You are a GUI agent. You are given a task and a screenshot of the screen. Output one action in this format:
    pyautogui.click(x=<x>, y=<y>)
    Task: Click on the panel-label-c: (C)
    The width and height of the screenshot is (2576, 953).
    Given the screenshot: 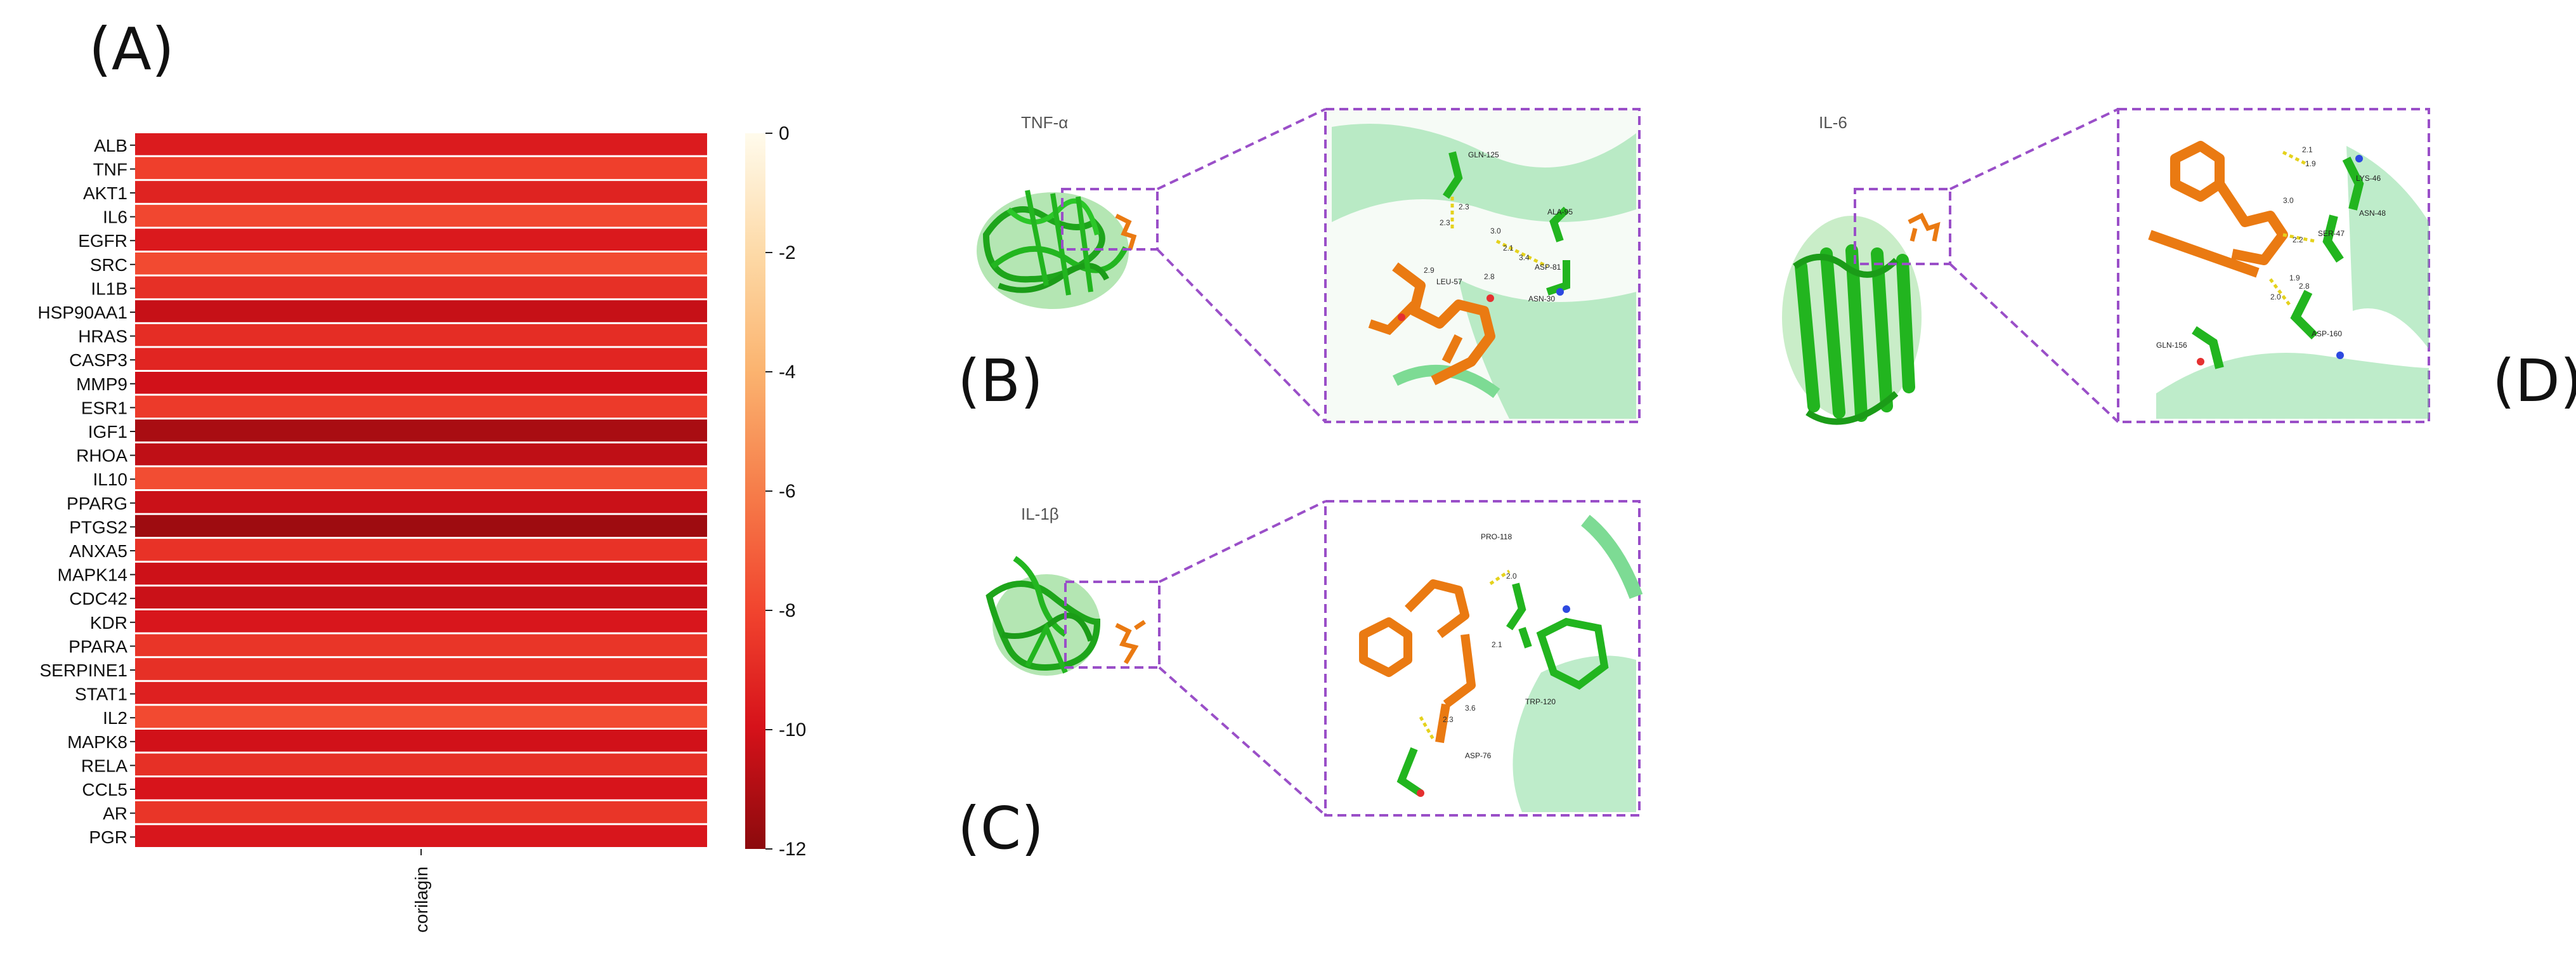 What is the action you would take?
    pyautogui.click(x=1001, y=828)
    